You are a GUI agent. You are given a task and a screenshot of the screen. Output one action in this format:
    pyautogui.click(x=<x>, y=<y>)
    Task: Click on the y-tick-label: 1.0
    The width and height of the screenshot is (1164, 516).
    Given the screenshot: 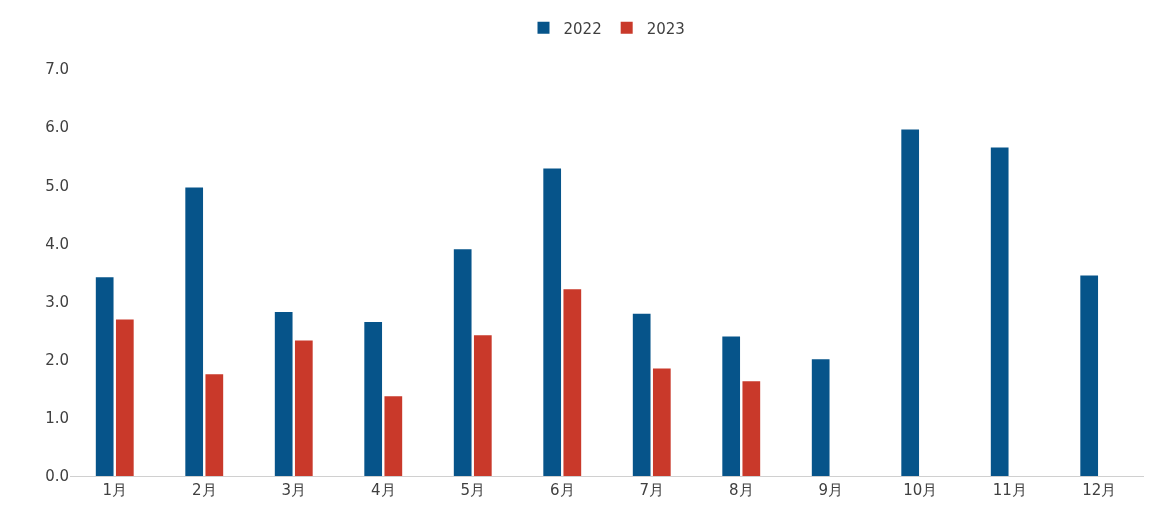 What is the action you would take?
    pyautogui.click(x=57, y=418)
    